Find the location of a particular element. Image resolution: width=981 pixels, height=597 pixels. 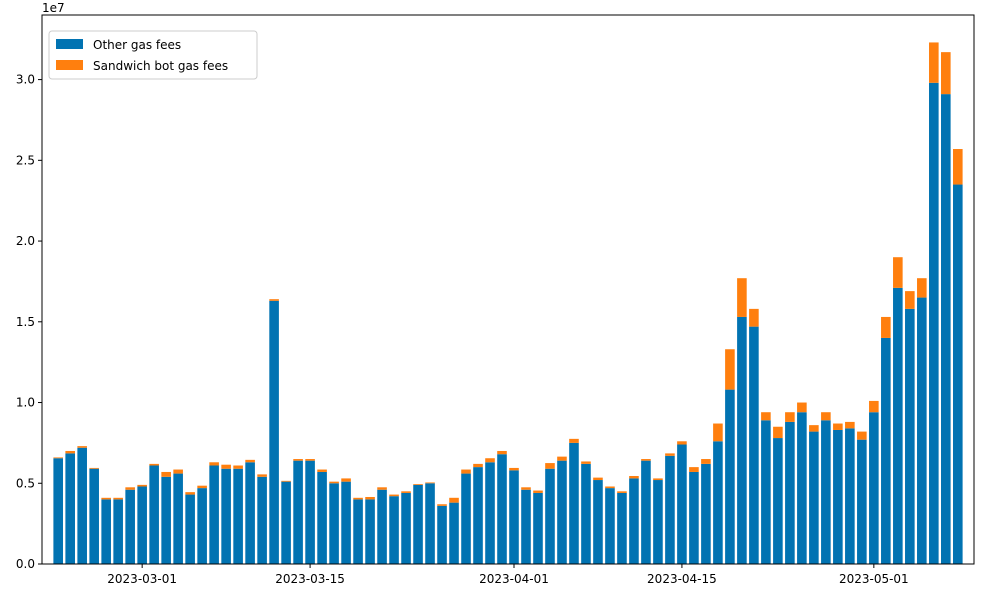

y-tick-label: 0.5 is located at coordinates (25, 483).